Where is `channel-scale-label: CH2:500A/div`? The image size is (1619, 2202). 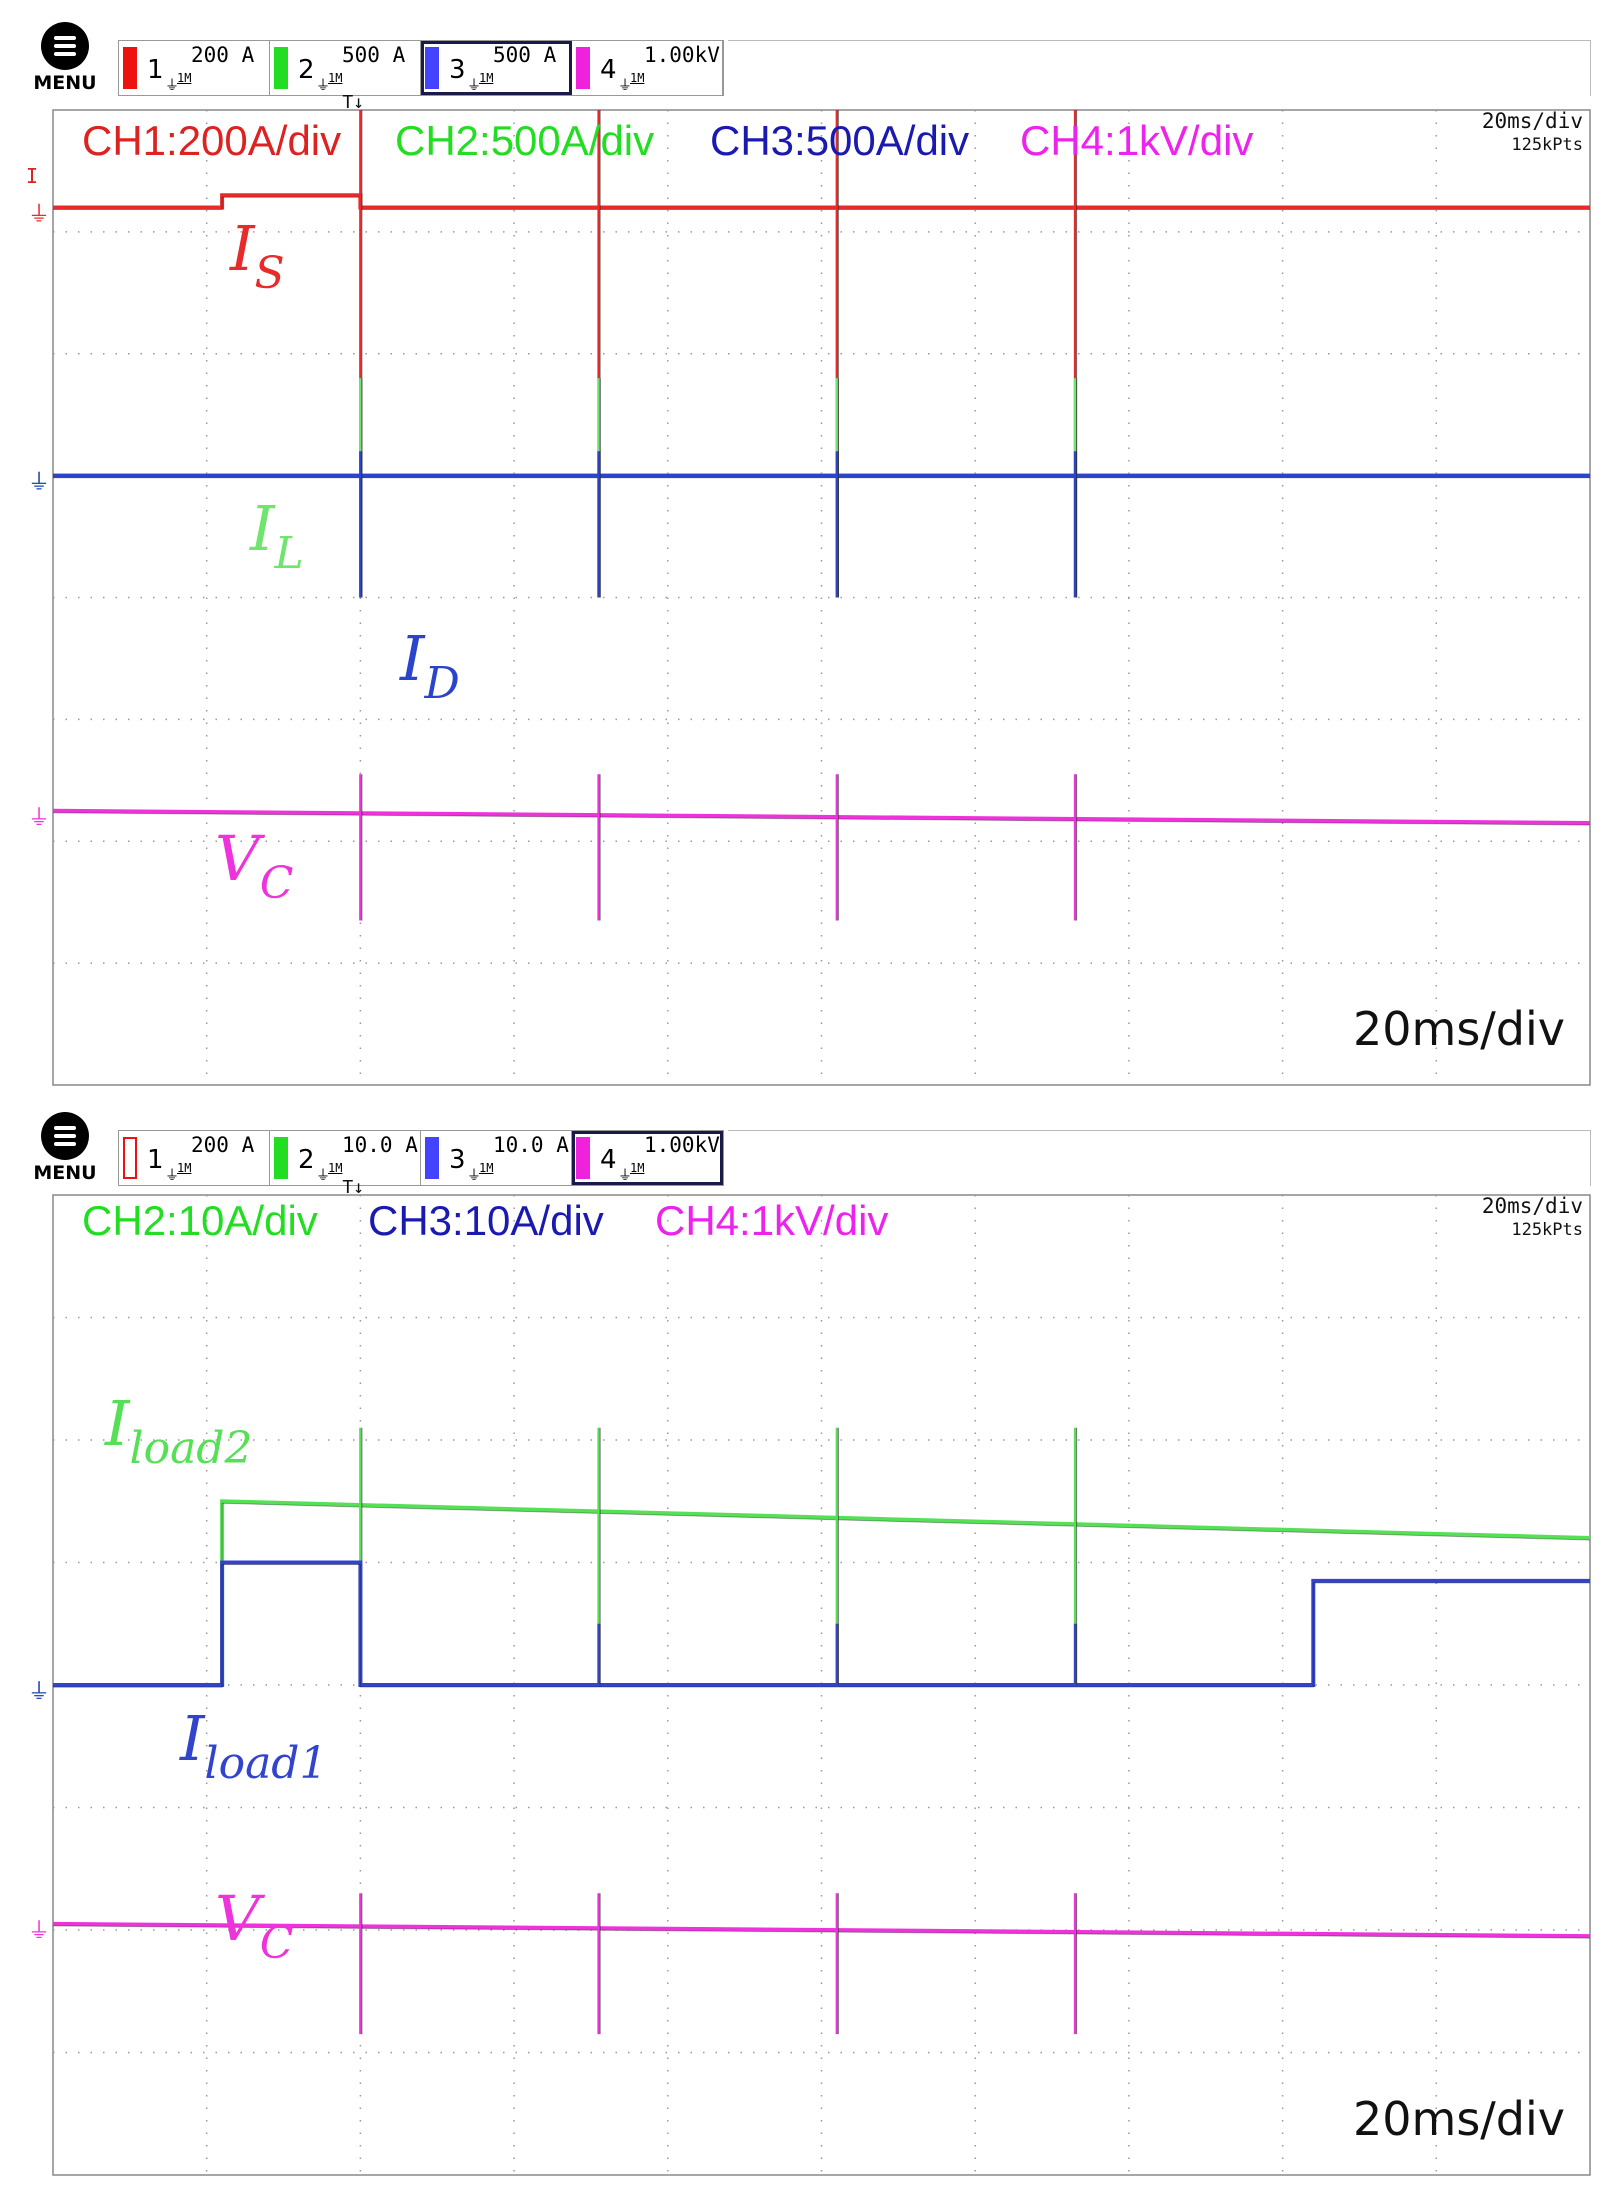
channel-scale-label: CH2:500A/div is located at coordinates (524, 140).